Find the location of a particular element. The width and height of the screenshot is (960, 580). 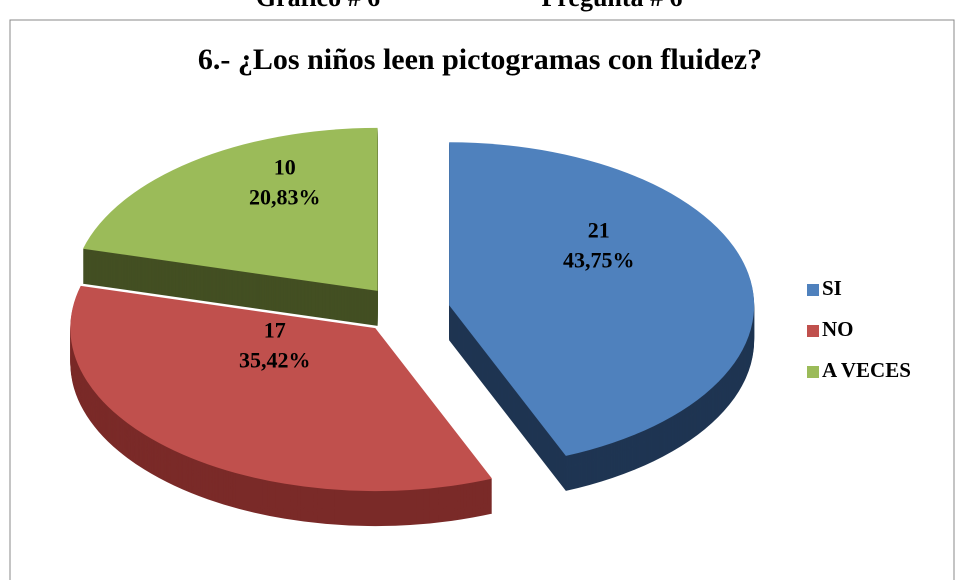

legend-label: SI is located at coordinates (832, 288).